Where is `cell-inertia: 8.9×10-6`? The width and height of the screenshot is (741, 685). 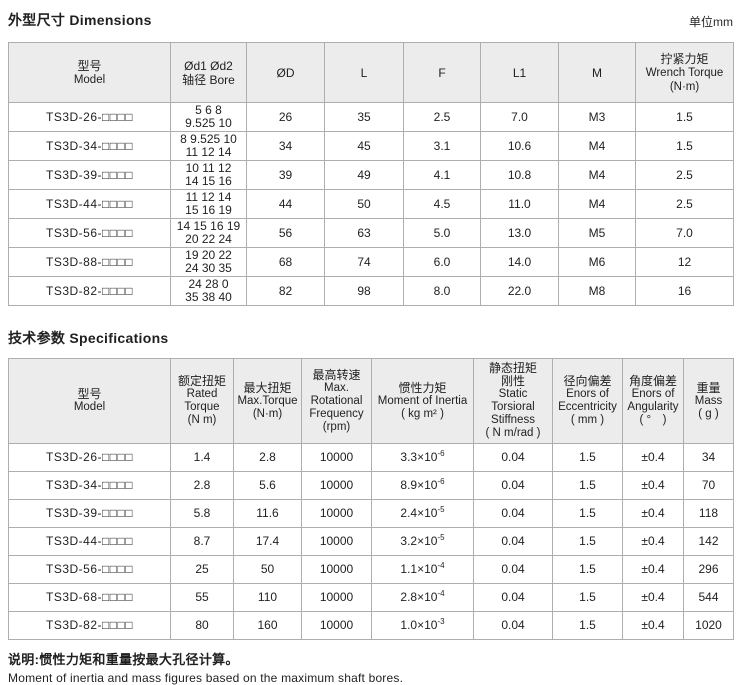
cell-inertia: 8.9×10-6 is located at coordinates (422, 485).